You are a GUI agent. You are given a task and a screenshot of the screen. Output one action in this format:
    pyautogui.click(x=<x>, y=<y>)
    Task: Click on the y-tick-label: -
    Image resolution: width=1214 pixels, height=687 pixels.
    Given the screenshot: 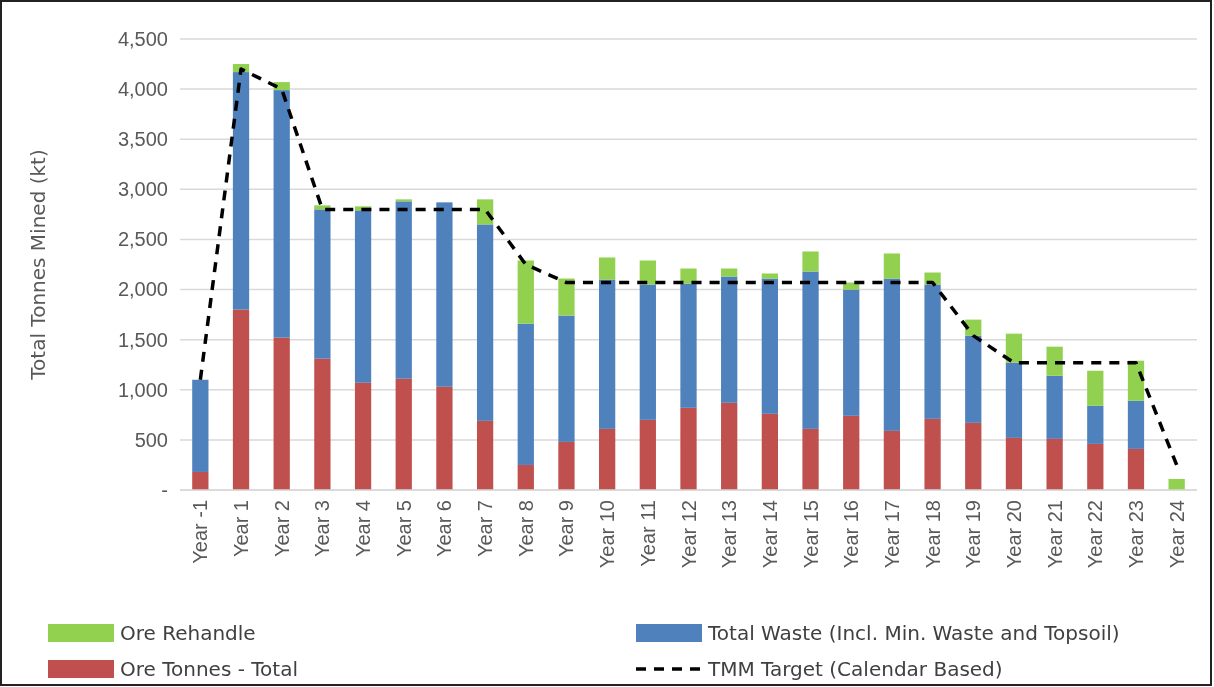 What is the action you would take?
    pyautogui.click(x=164, y=489)
    